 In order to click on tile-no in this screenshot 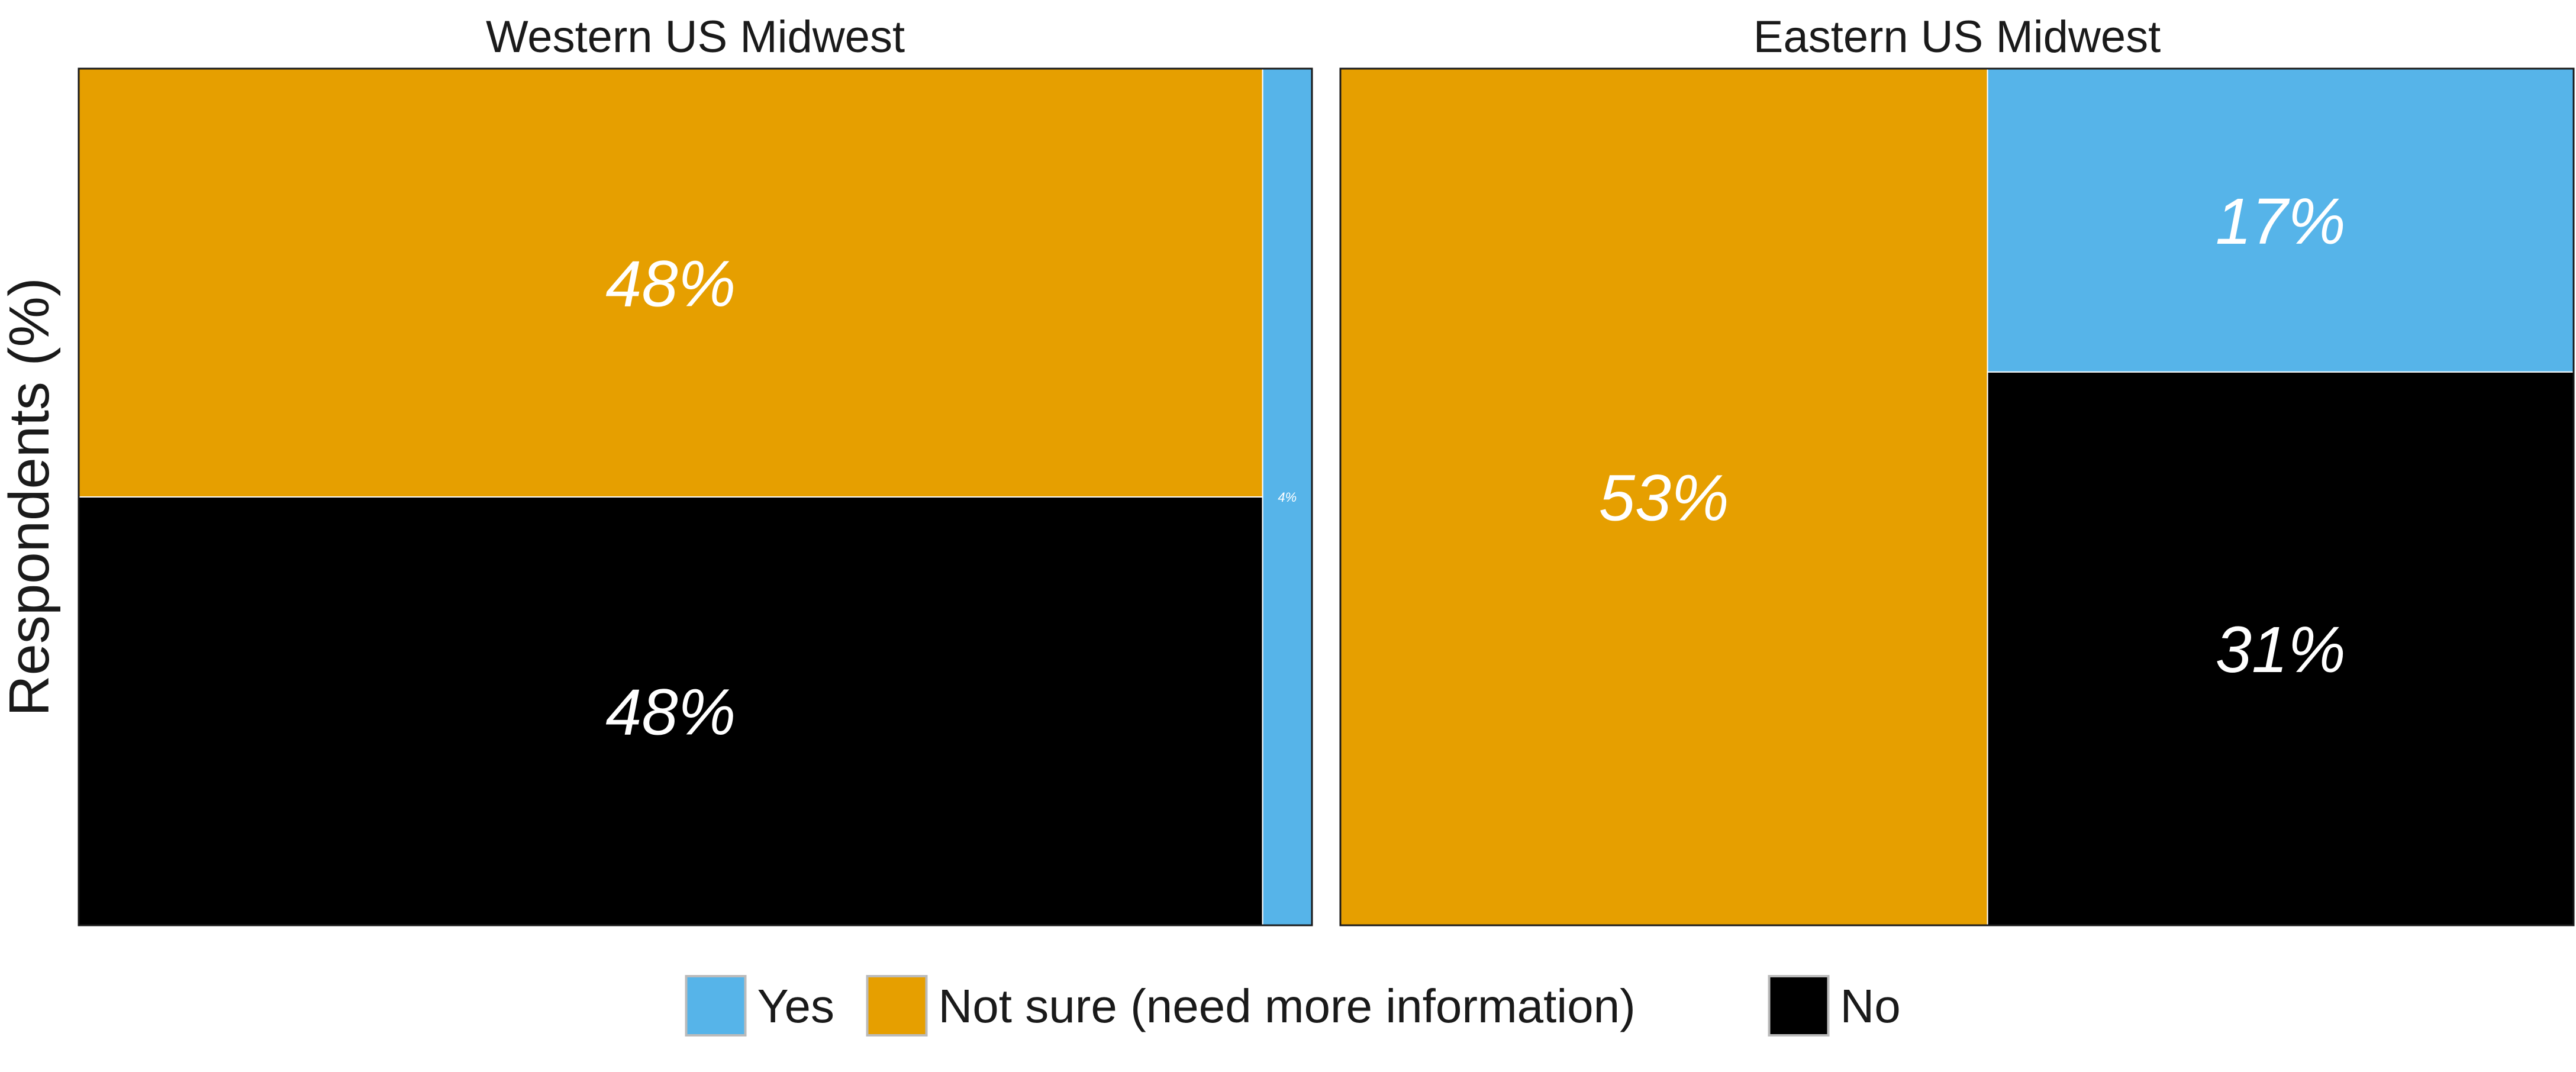, I will do `click(2281, 648)`.